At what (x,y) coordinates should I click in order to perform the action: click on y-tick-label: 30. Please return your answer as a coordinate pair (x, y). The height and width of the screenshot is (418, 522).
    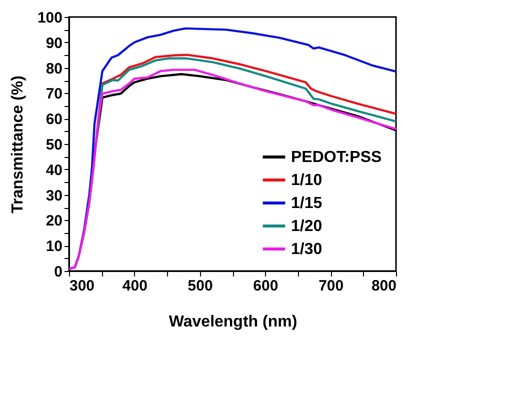
    Looking at the image, I should click on (54, 195).